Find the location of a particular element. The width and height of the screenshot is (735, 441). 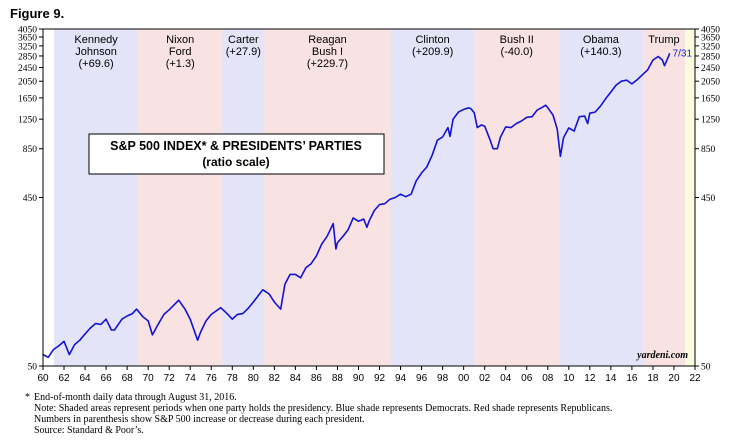

footnote-line-4: Source: Standard & Poor’s. is located at coordinates (89, 430).